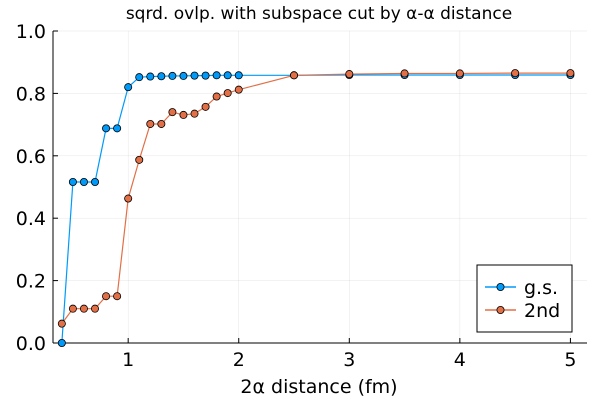 The width and height of the screenshot is (600, 400). I want to click on x-tick-label: 2, so click(239, 360).